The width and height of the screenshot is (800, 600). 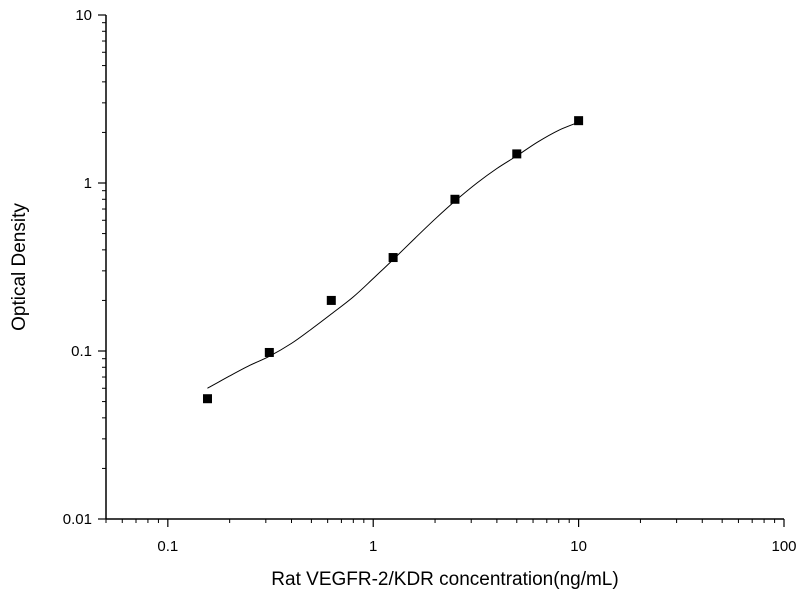 I want to click on y-tick-label: 10, so click(x=83, y=15).